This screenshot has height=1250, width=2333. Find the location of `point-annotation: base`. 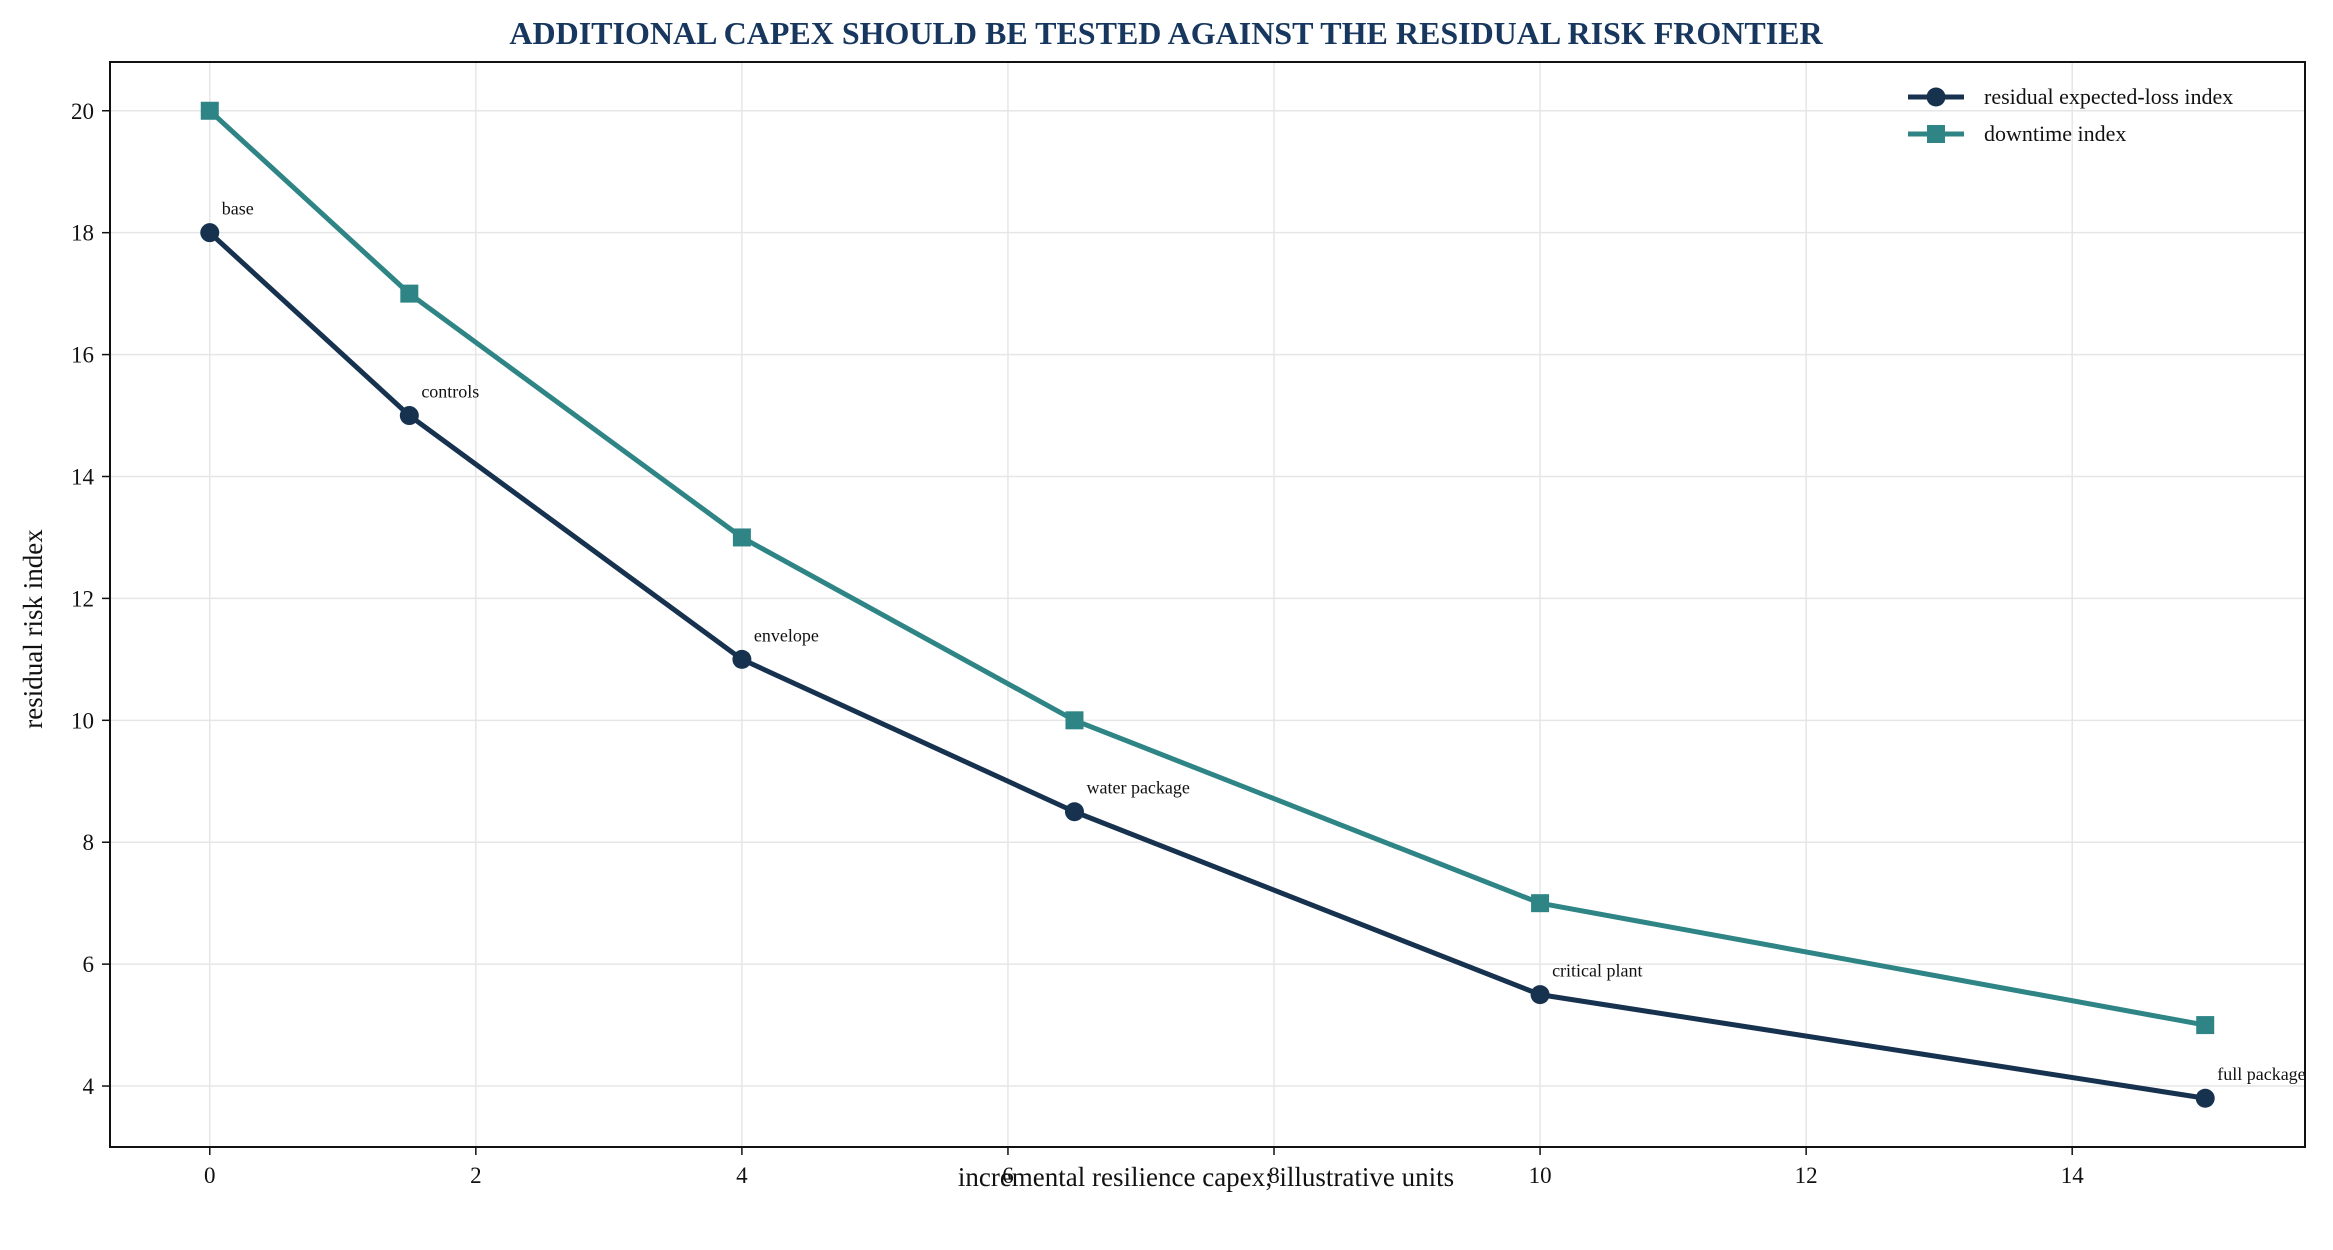

point-annotation: base is located at coordinates (238, 209).